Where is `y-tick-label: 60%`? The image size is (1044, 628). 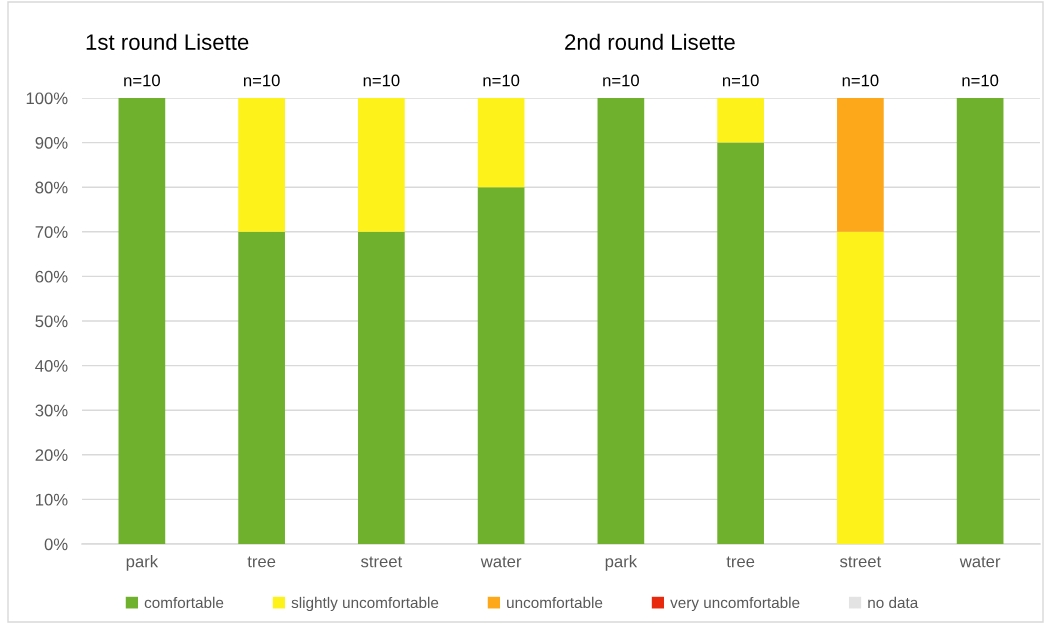 y-tick-label: 60% is located at coordinates (51, 276).